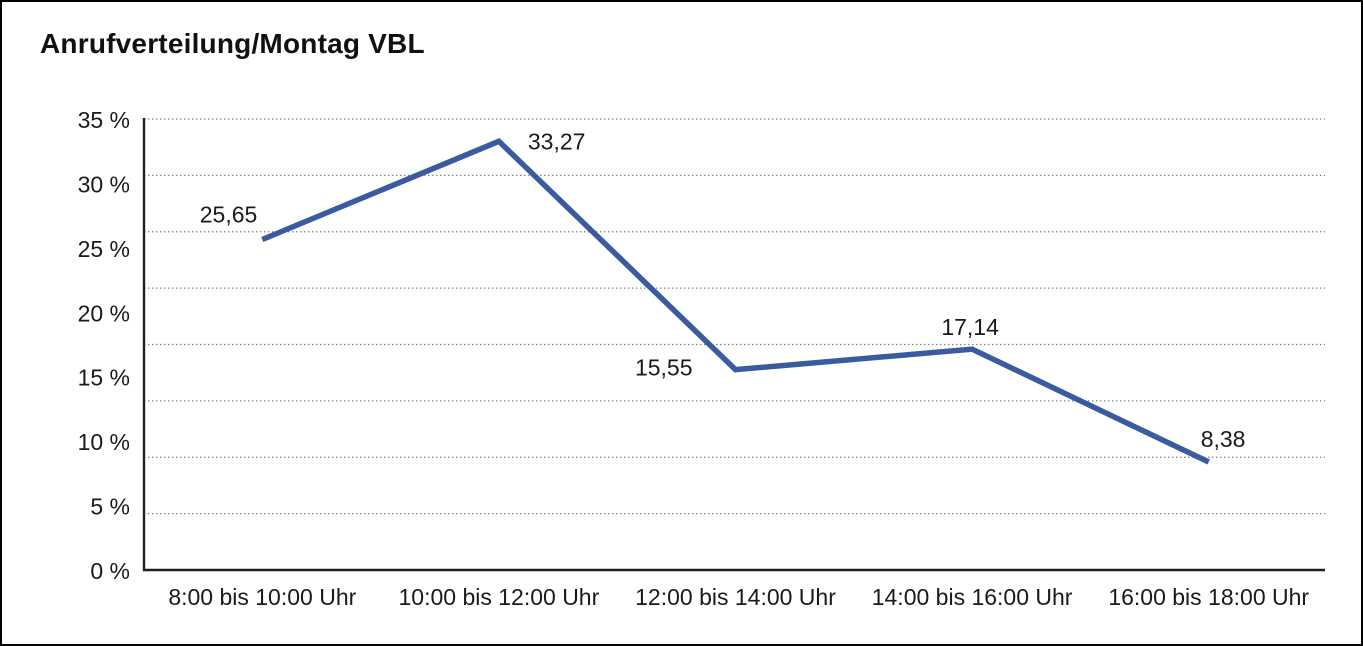 The image size is (1363, 646). Describe the element at coordinates (499, 597) in the screenshot. I see `x-category-label: 10:00 bis 12:00 Uhr` at that location.